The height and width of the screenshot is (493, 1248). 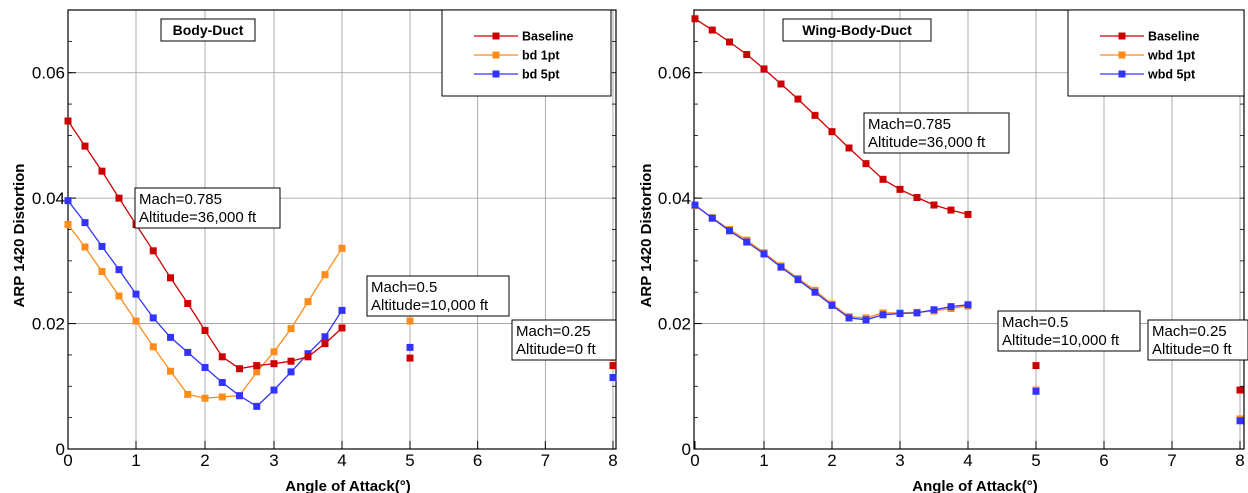 I want to click on panel-title: Wing-Body-Duct, so click(x=857, y=30).